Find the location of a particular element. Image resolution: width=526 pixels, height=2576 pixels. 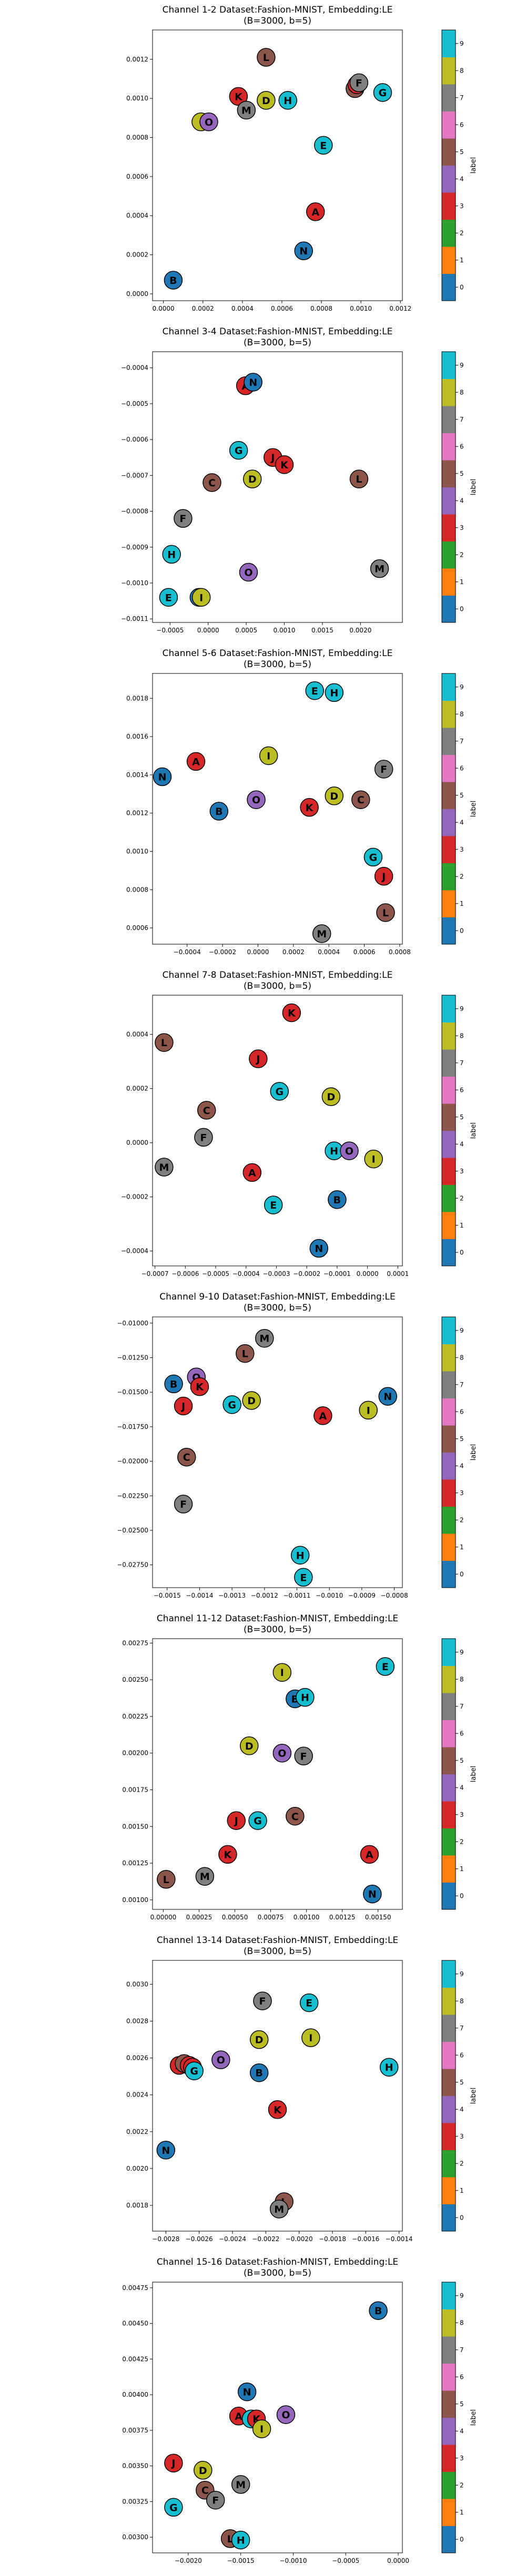

x-tick-label: −0.0008 is located at coordinates (394, 1595).